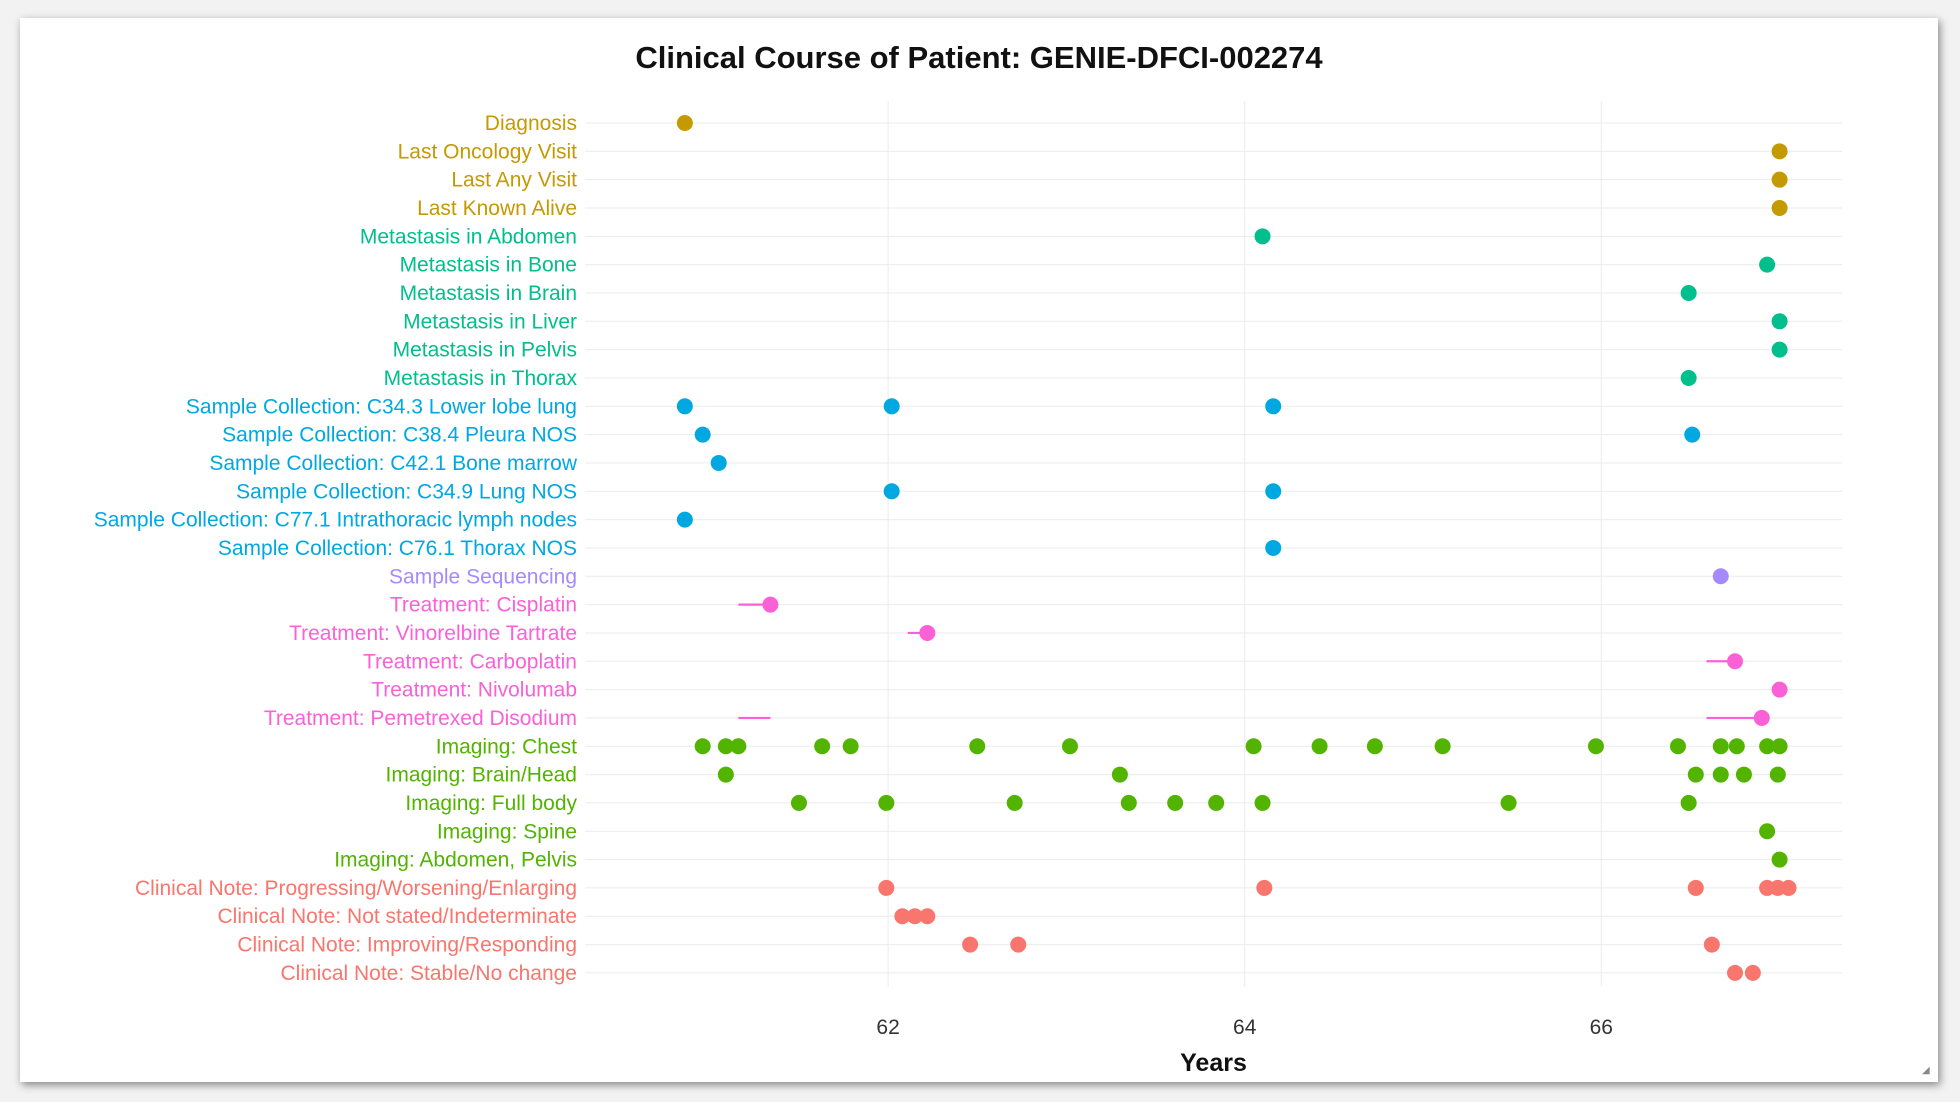 The width and height of the screenshot is (1960, 1102). Describe the element at coordinates (428, 973) in the screenshot. I see `y-tick-label: Clinical Note: Stable/No change` at that location.